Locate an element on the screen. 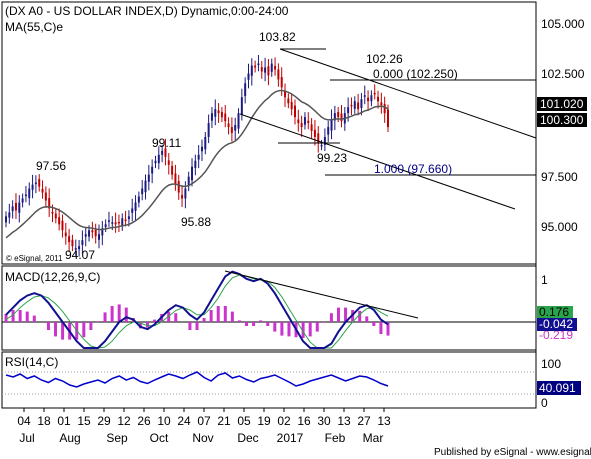 The image size is (591, 459). rsi-title: RSI(14,C) is located at coordinates (31, 362).